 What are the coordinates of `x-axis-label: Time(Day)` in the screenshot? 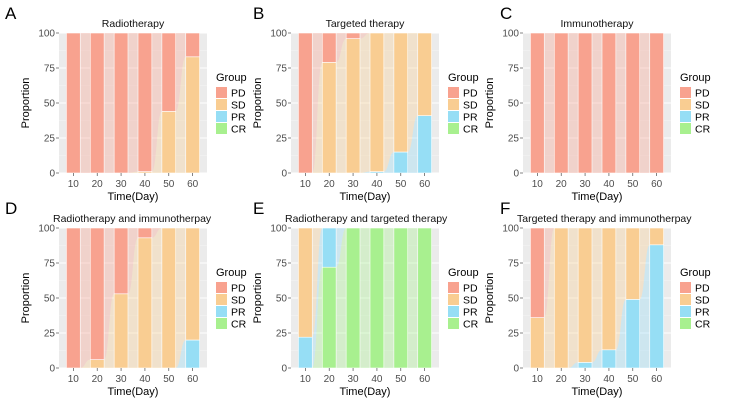 It's located at (133, 392).